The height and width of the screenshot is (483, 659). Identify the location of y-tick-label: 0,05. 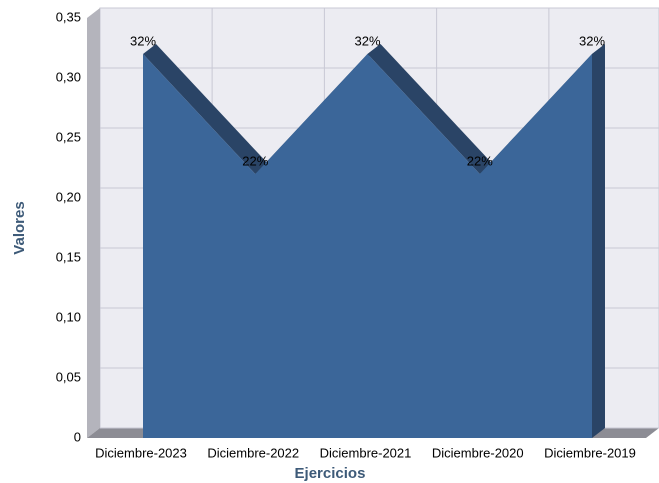
(68, 376).